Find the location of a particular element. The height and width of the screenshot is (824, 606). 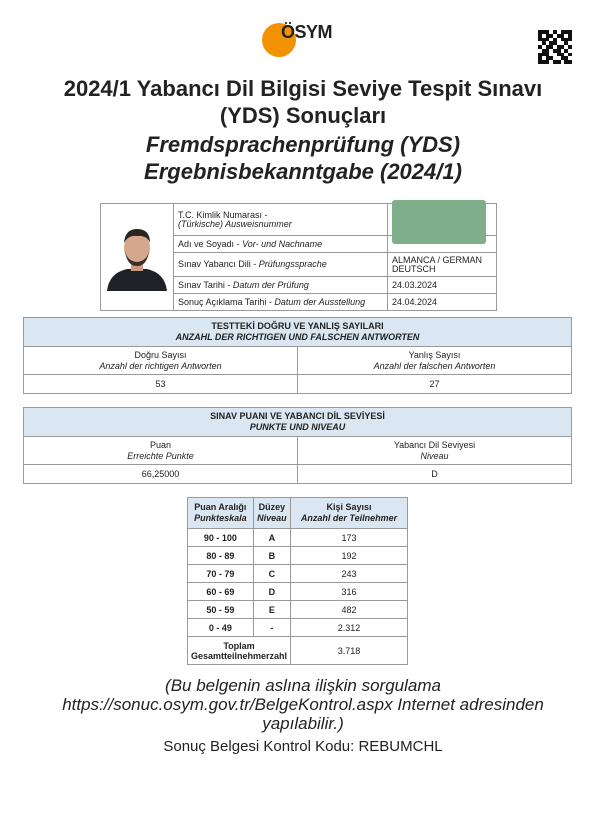

points-value: 66,25000 is located at coordinates (160, 474).